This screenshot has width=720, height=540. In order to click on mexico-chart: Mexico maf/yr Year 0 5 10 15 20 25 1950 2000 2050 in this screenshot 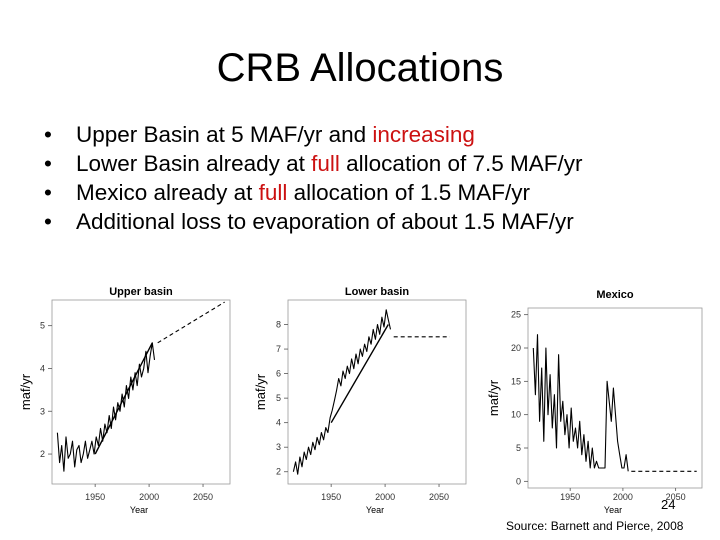, I will do `click(594, 402)`.